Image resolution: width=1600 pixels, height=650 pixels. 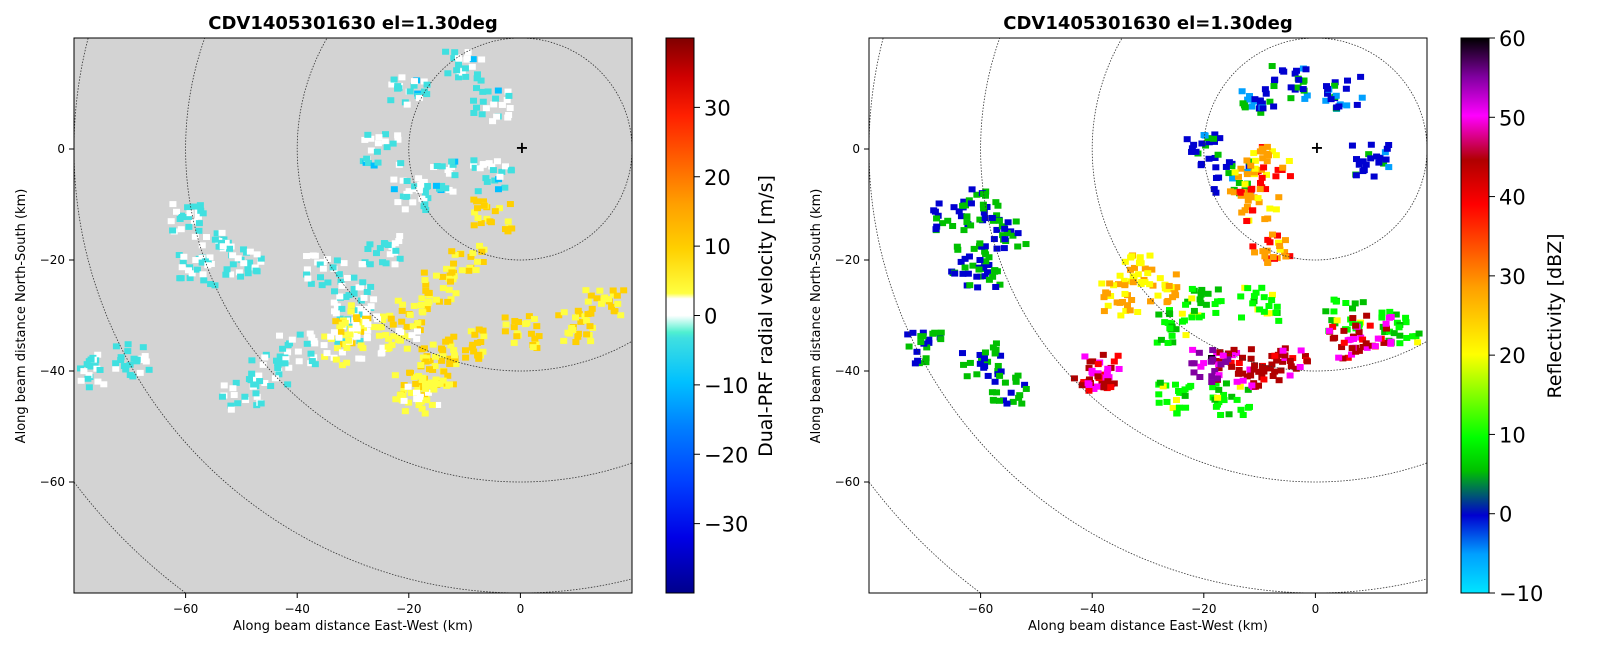 I want to click on range-ring, so click(x=464, y=205).